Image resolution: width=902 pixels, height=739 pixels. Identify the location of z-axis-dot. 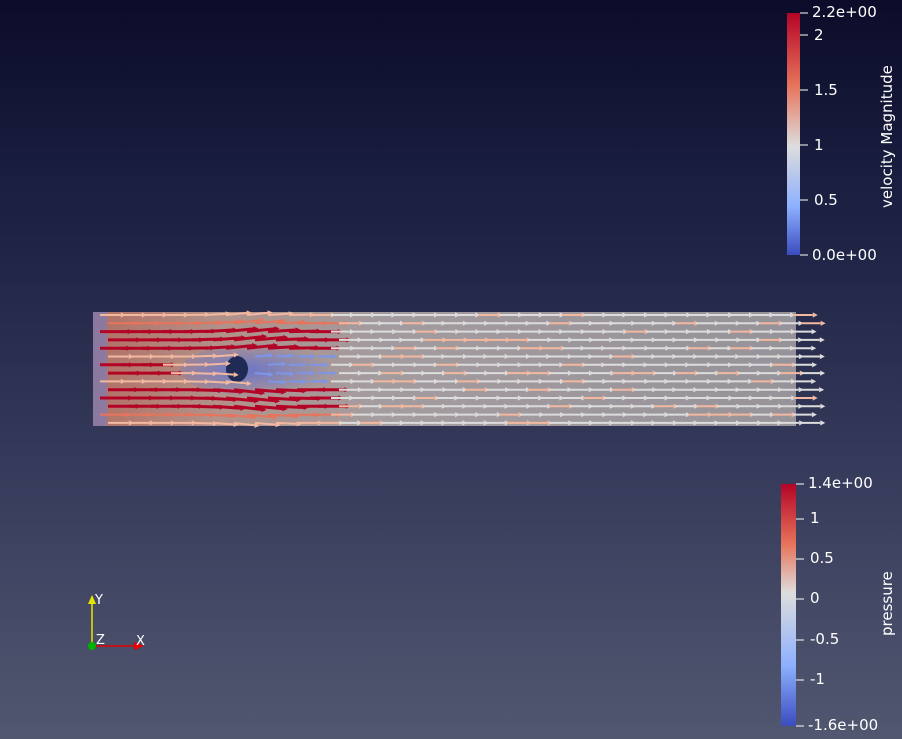
(92, 646).